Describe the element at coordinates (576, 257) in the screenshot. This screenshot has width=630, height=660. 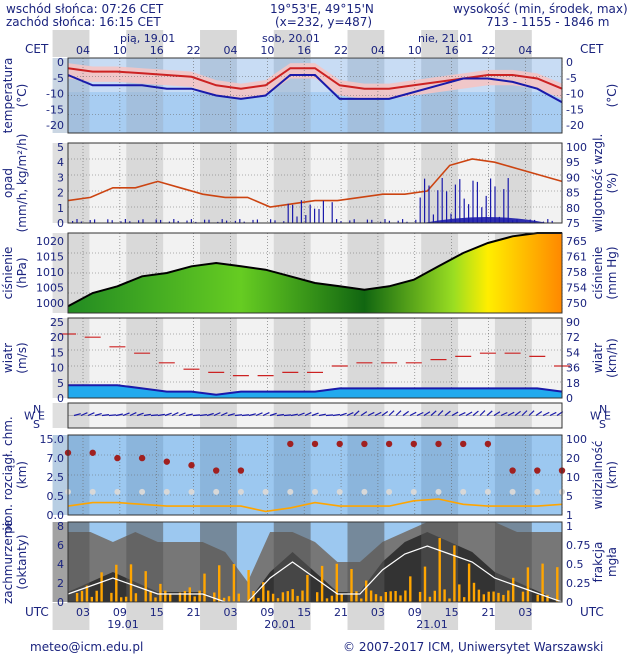
I see `right-tick: 761` at that location.